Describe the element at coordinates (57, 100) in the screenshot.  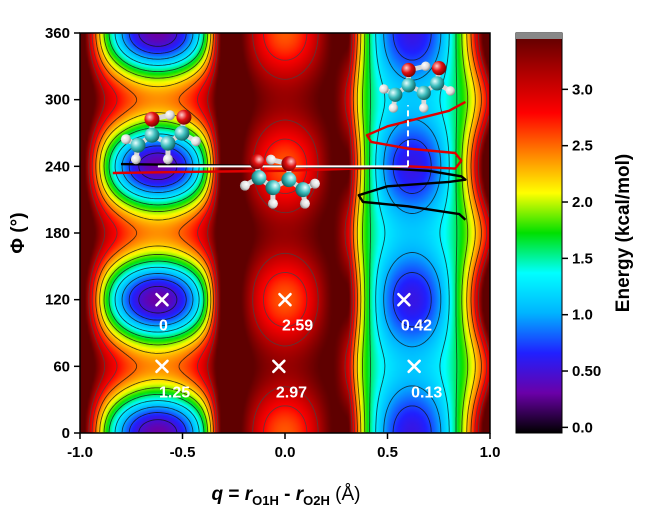
I see `y-tick-label-5: 300` at that location.